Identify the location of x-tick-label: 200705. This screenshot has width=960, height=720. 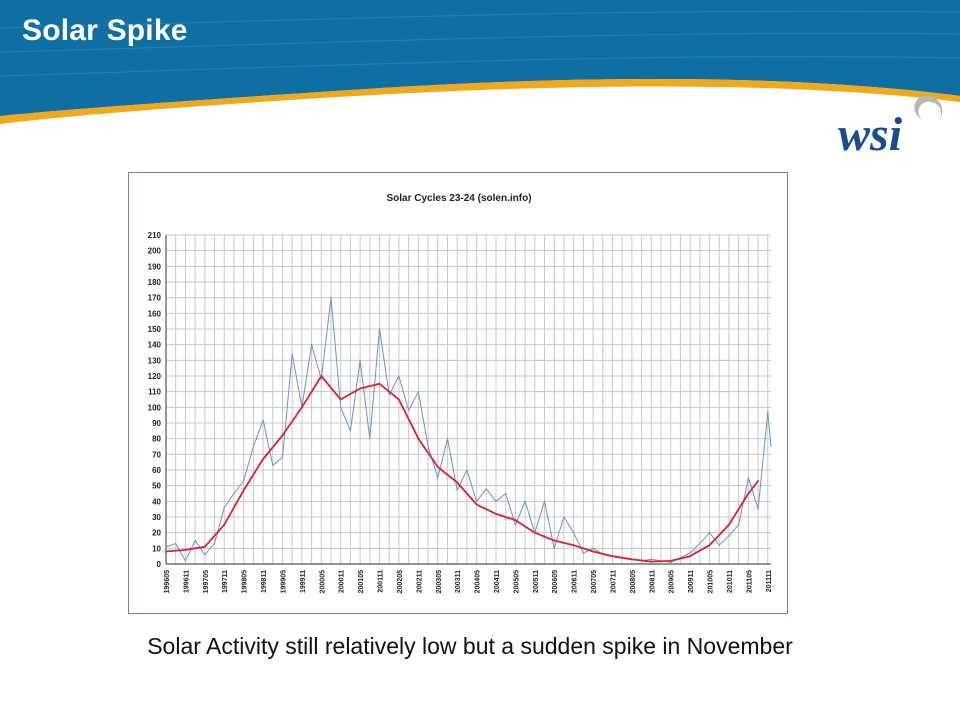
(594, 581).